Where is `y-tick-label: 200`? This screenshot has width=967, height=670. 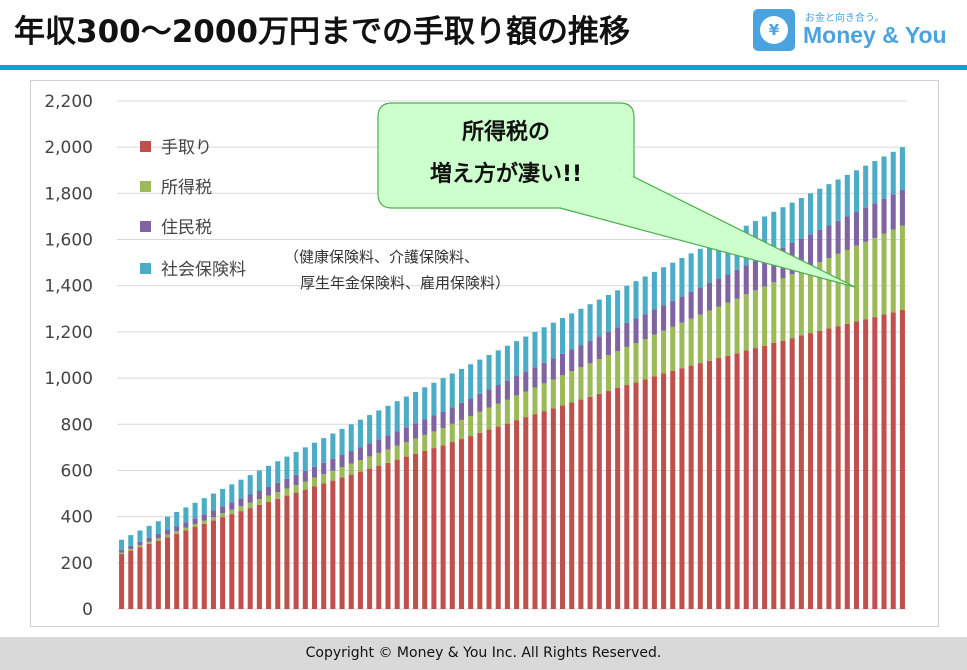
y-tick-label: 200 is located at coordinates (77, 564).